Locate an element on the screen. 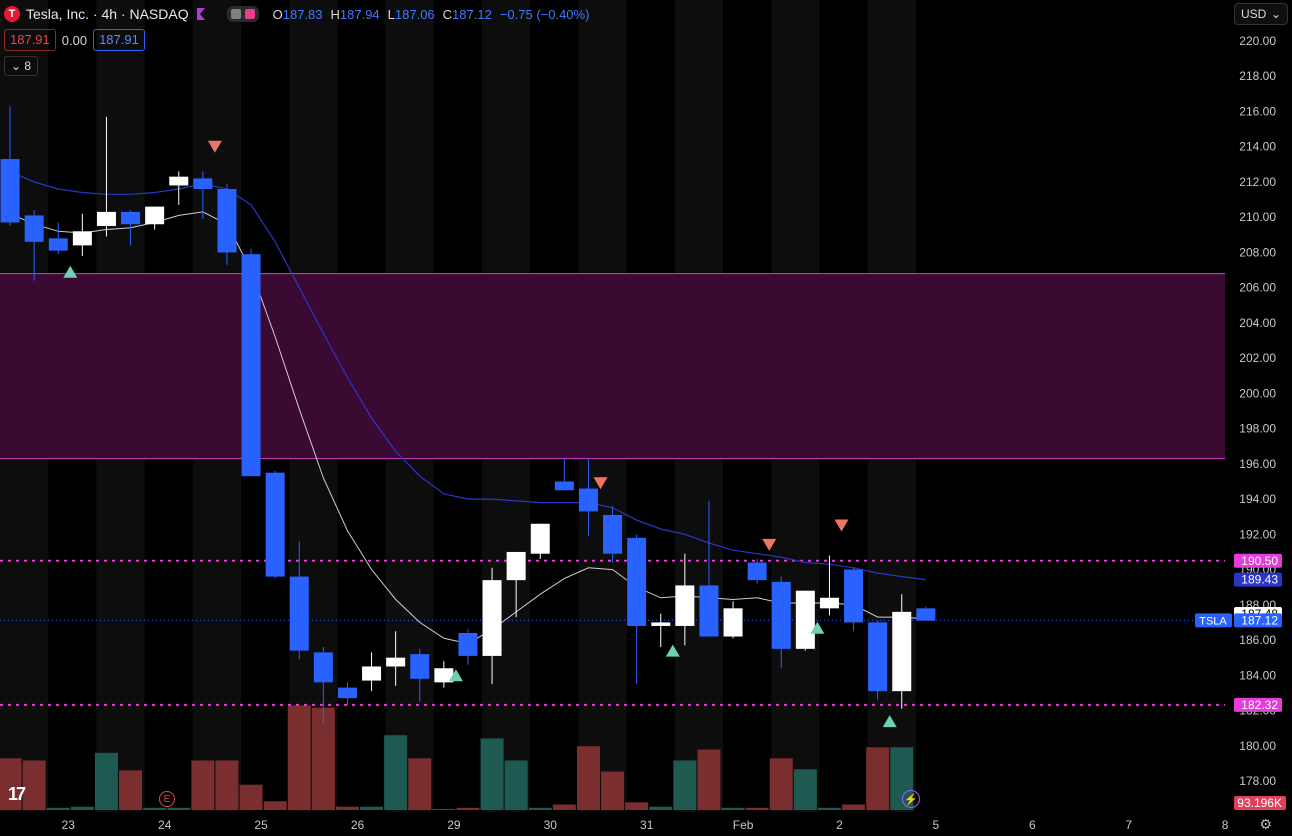 The height and width of the screenshot is (836, 1292). currency-value: USD is located at coordinates (1254, 14).